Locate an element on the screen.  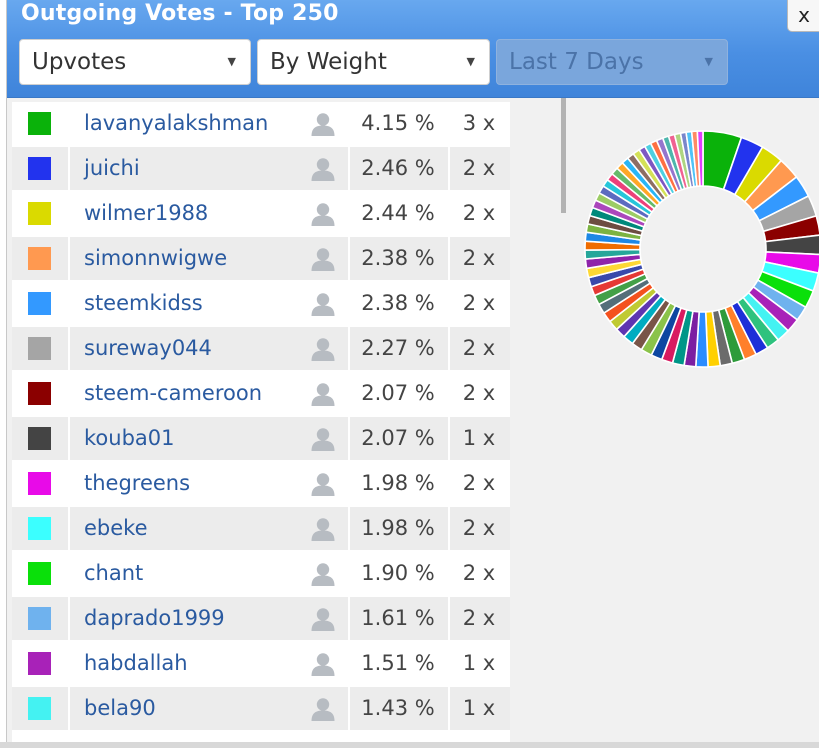
voter-row: juichi 2.46 % 2 x is located at coordinates (261, 168).